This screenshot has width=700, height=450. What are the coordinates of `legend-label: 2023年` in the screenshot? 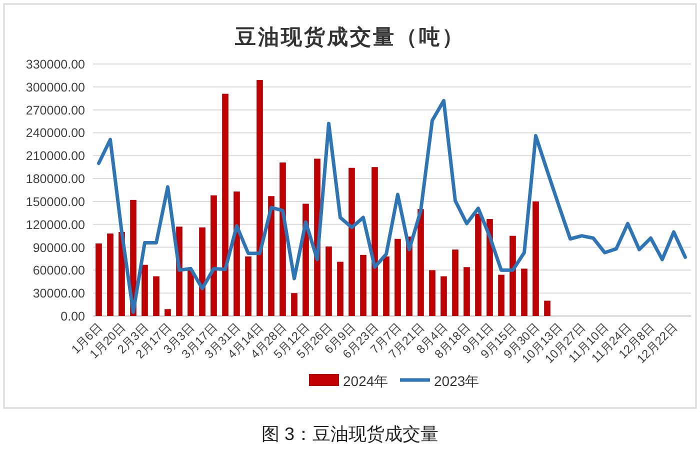 It's located at (457, 381).